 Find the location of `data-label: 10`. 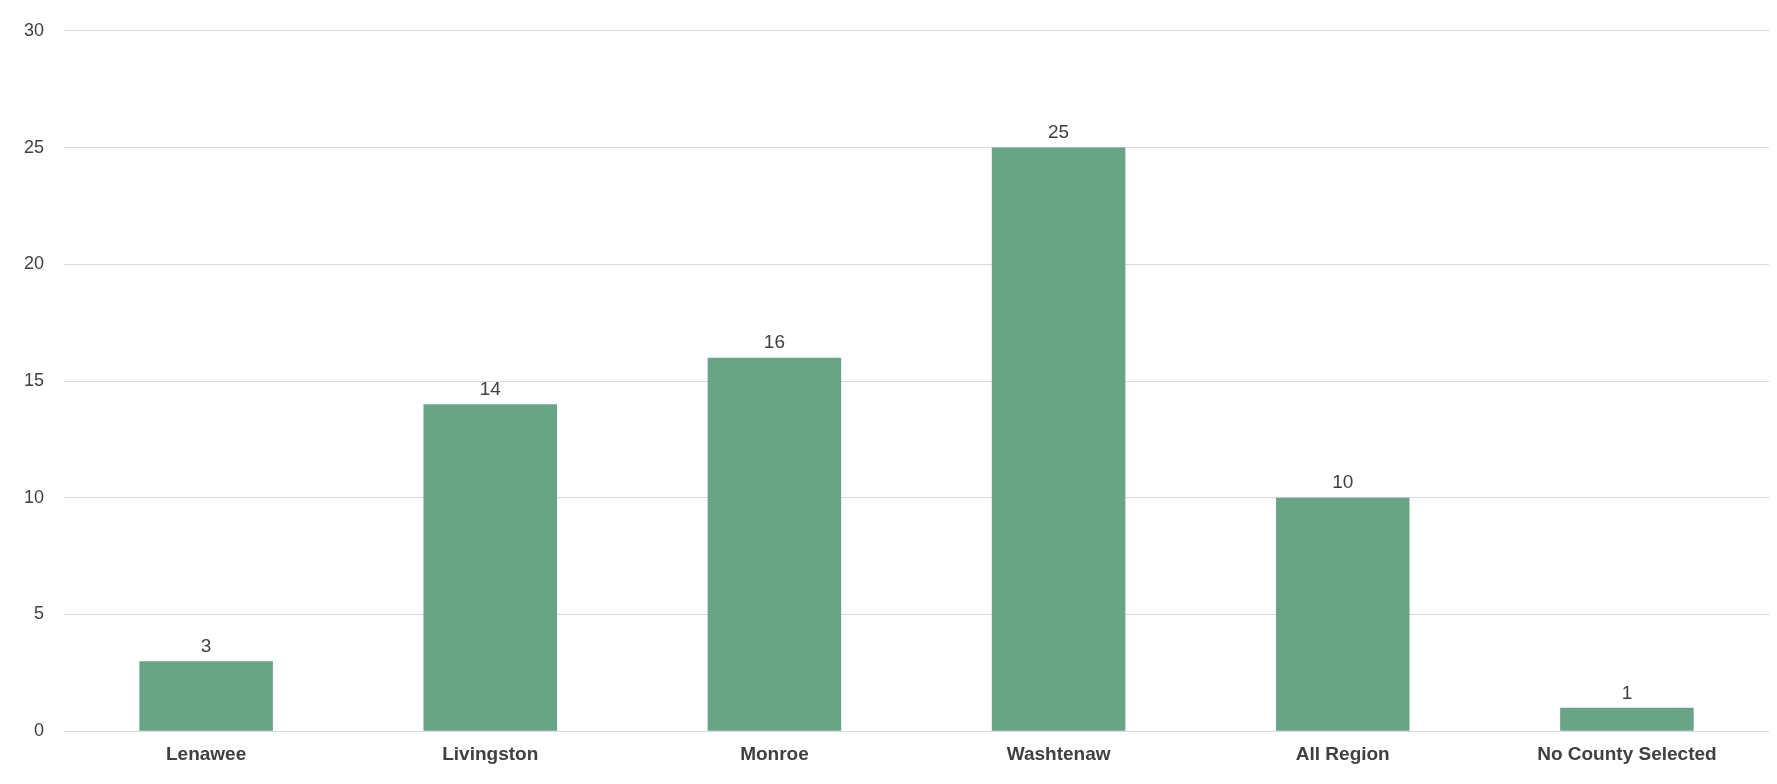

data-label: 10 is located at coordinates (1343, 482).